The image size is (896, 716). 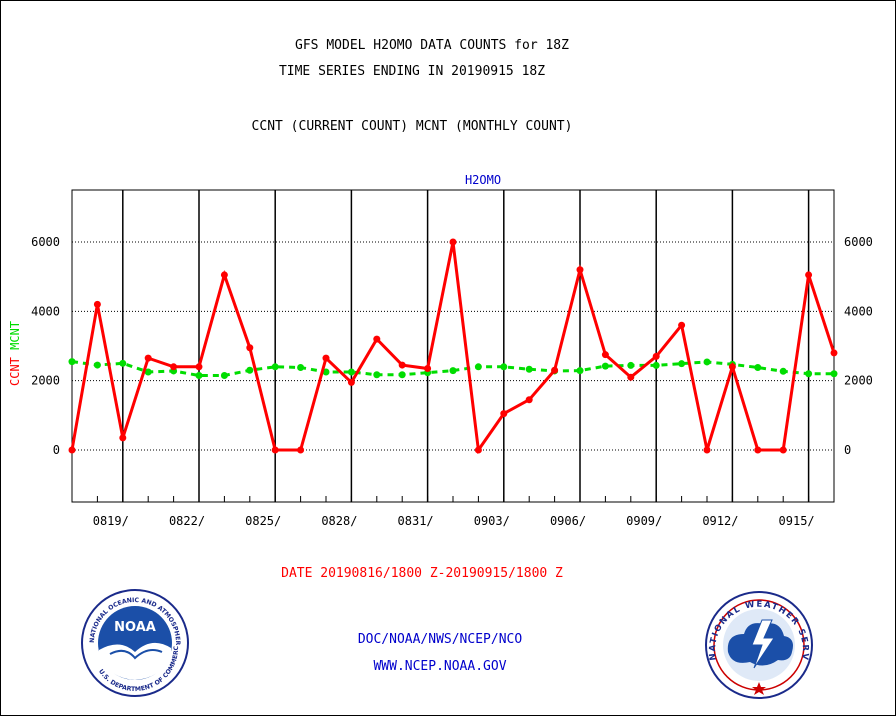 I want to click on x-tick-label: 0822/, so click(x=187, y=521).